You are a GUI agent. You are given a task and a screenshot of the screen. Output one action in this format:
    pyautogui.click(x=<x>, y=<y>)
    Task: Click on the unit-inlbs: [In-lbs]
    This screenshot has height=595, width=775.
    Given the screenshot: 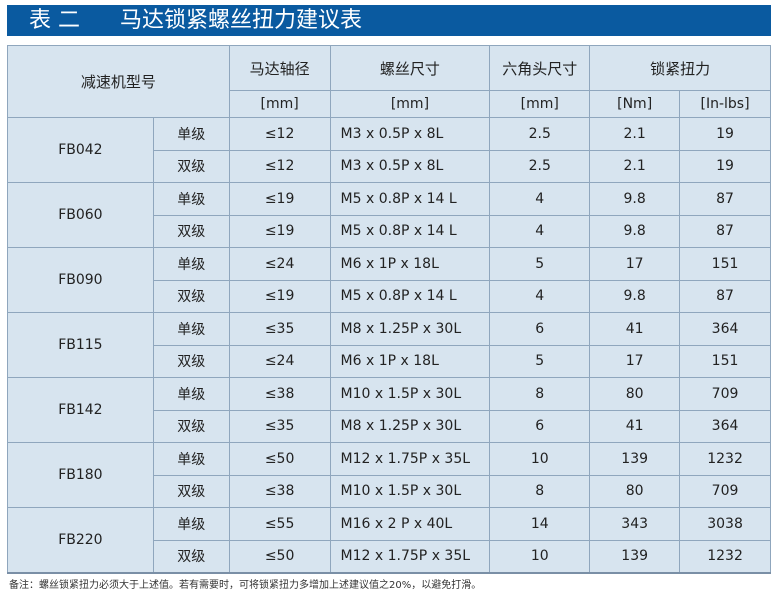 What is the action you would take?
    pyautogui.click(x=725, y=104)
    